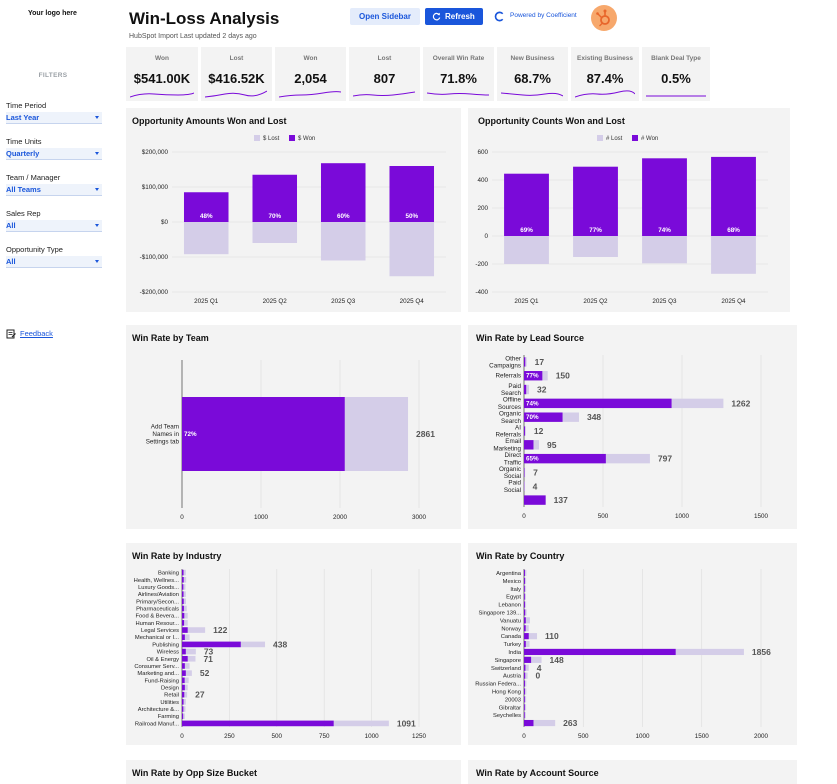  Describe the element at coordinates (532, 459) in the screenshot. I see `win-rate-label: 65%` at that location.